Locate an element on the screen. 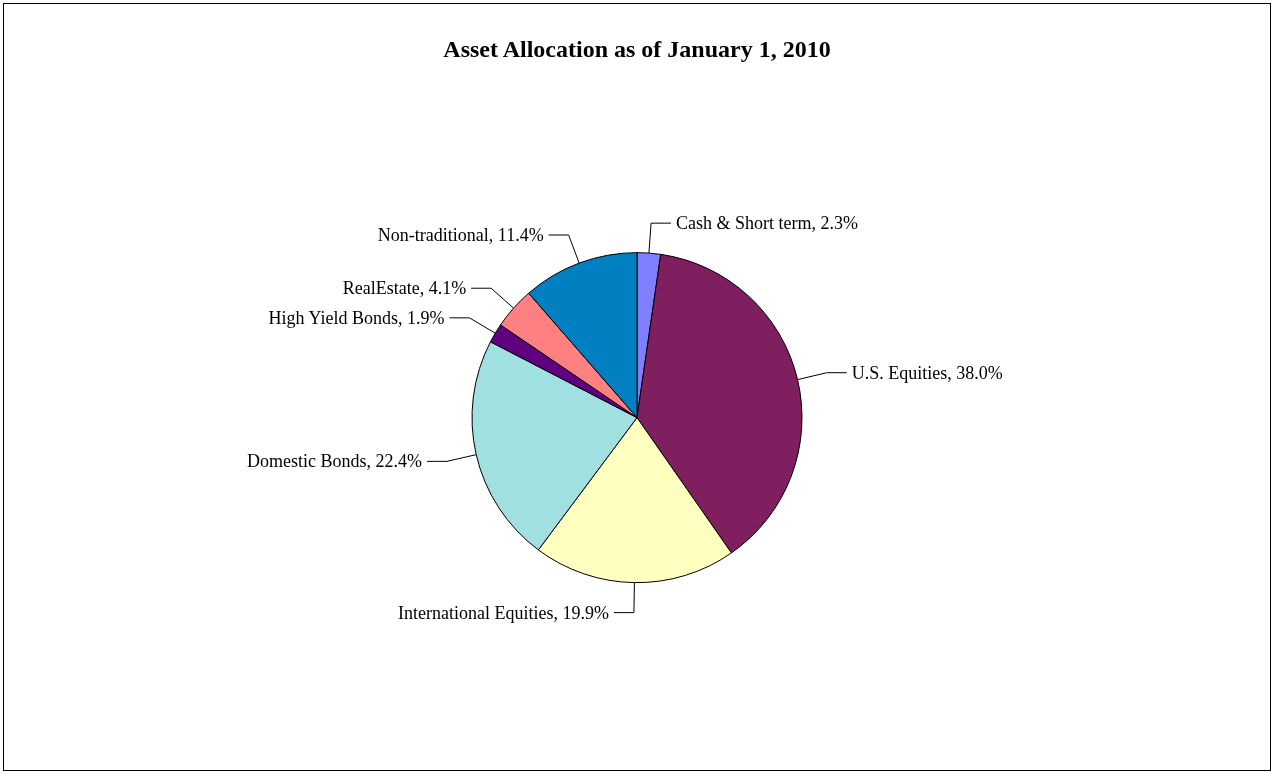 This screenshot has width=1278, height=778. slice-label: International Equities, 19.9% is located at coordinates (503, 612).